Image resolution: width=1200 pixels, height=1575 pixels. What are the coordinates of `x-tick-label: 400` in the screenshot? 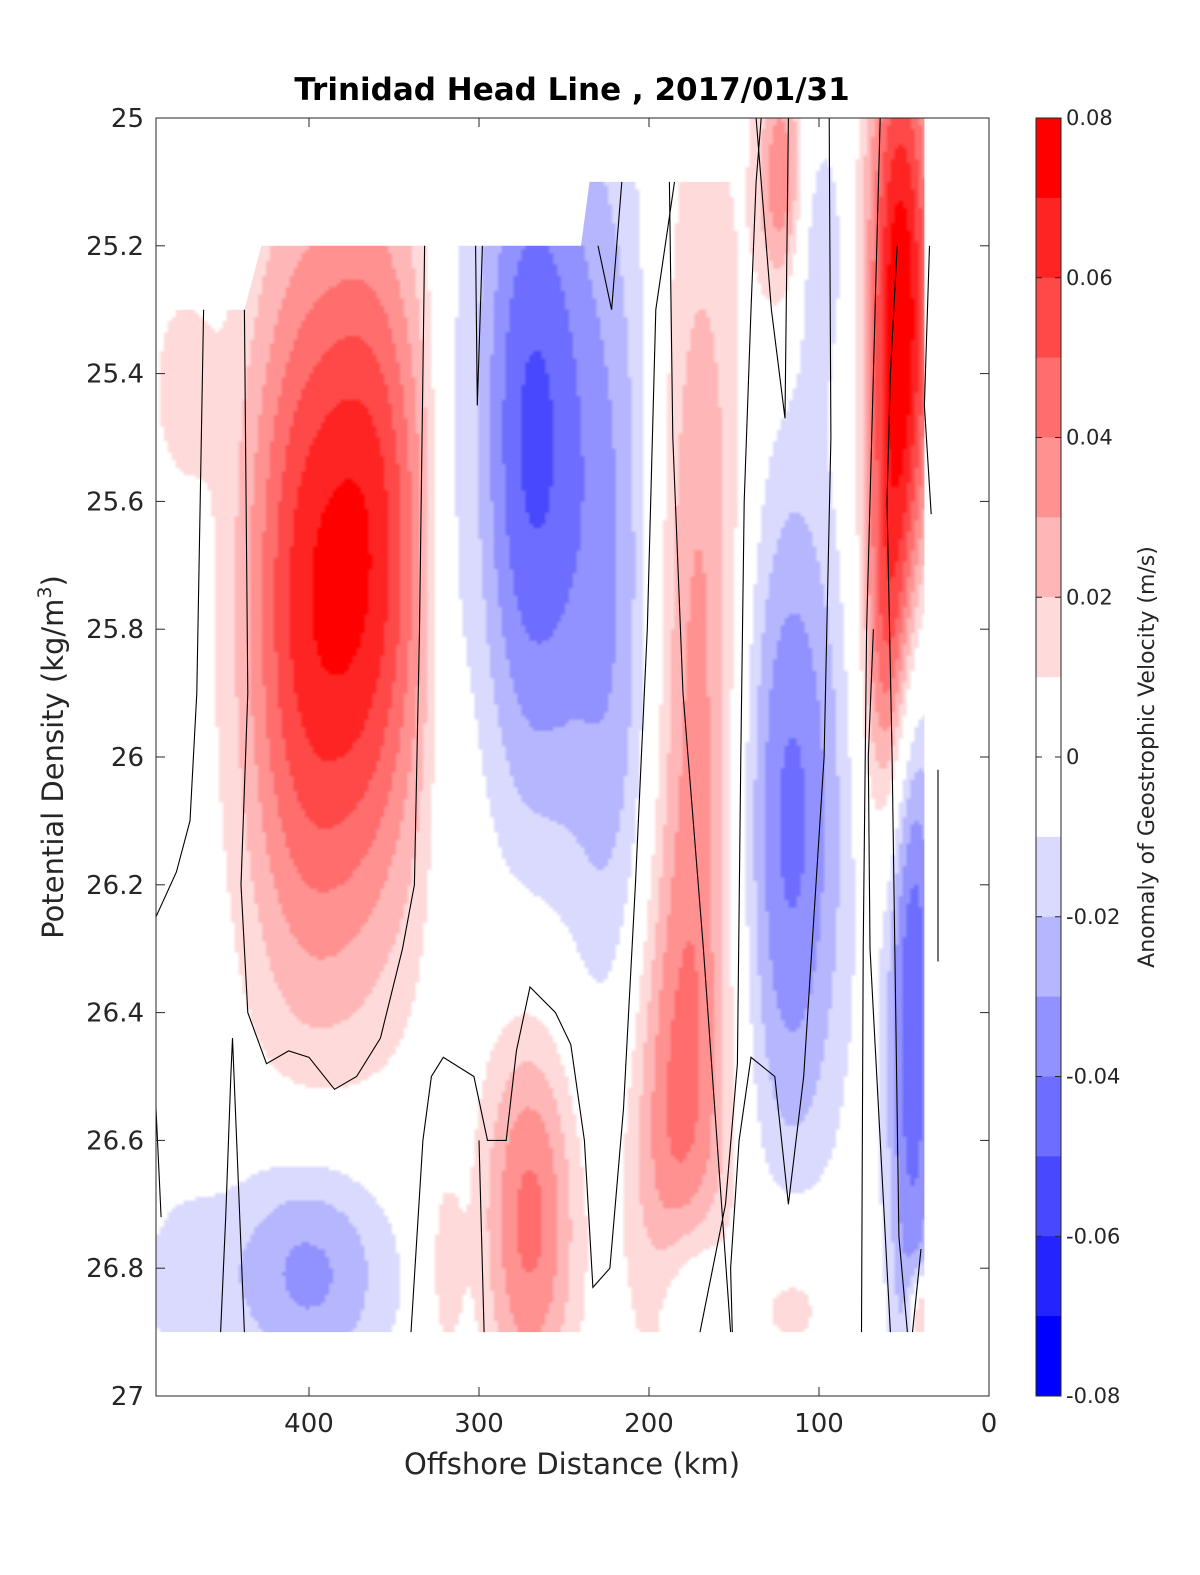 It's located at (309, 1424).